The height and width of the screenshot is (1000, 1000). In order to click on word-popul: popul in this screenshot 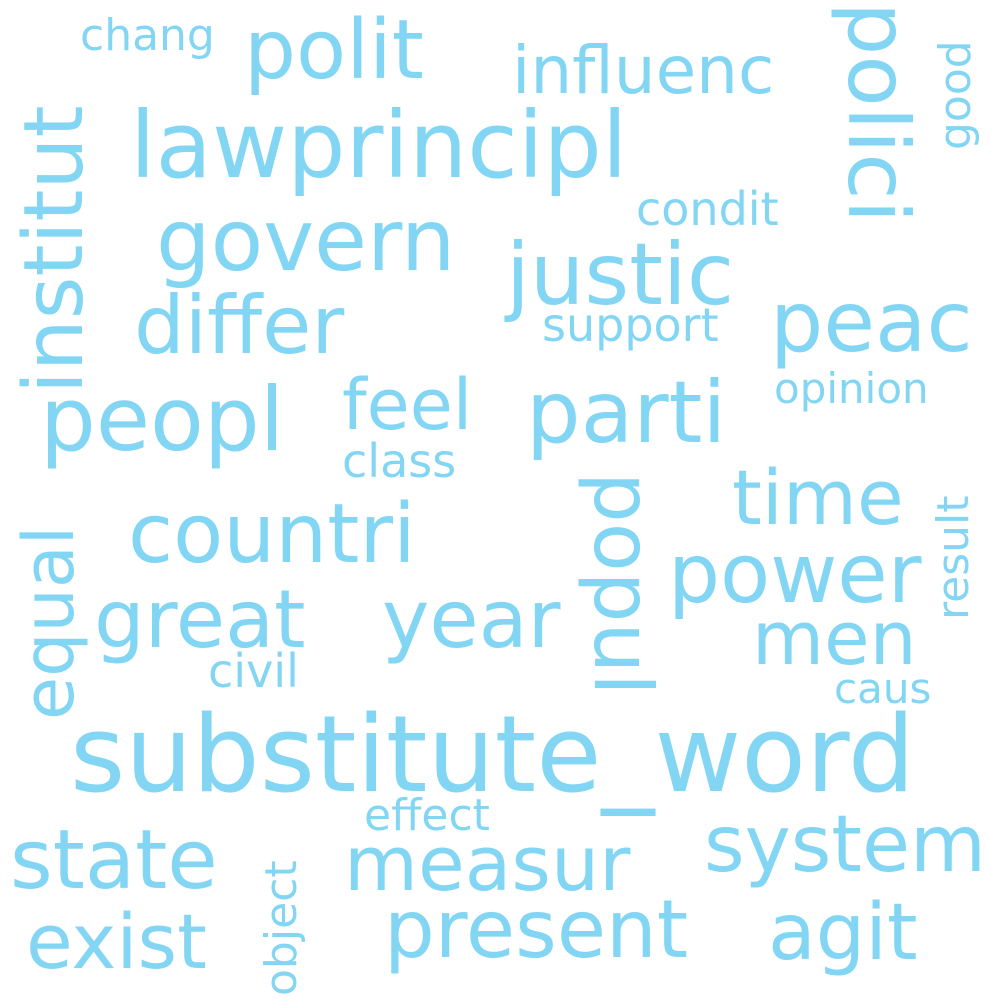, I will do `click(622, 584)`.